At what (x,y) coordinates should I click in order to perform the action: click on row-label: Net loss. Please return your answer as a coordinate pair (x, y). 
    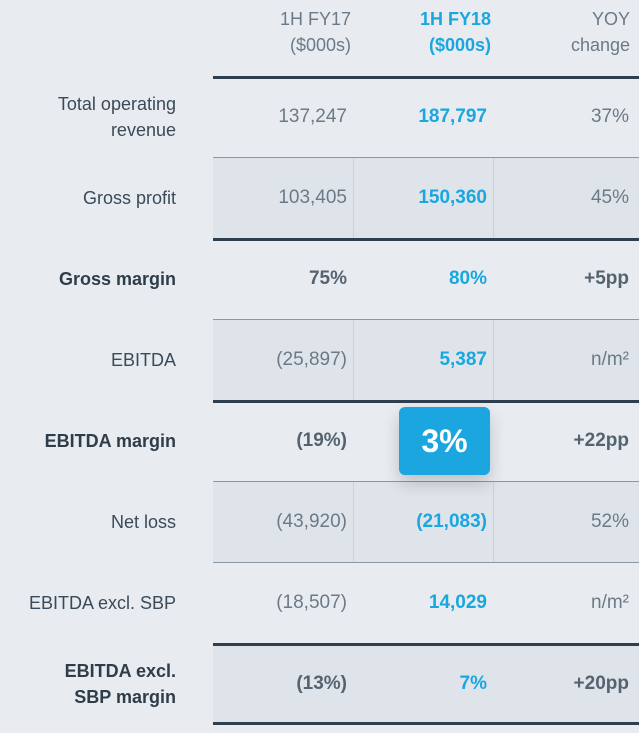
    Looking at the image, I should click on (143, 521).